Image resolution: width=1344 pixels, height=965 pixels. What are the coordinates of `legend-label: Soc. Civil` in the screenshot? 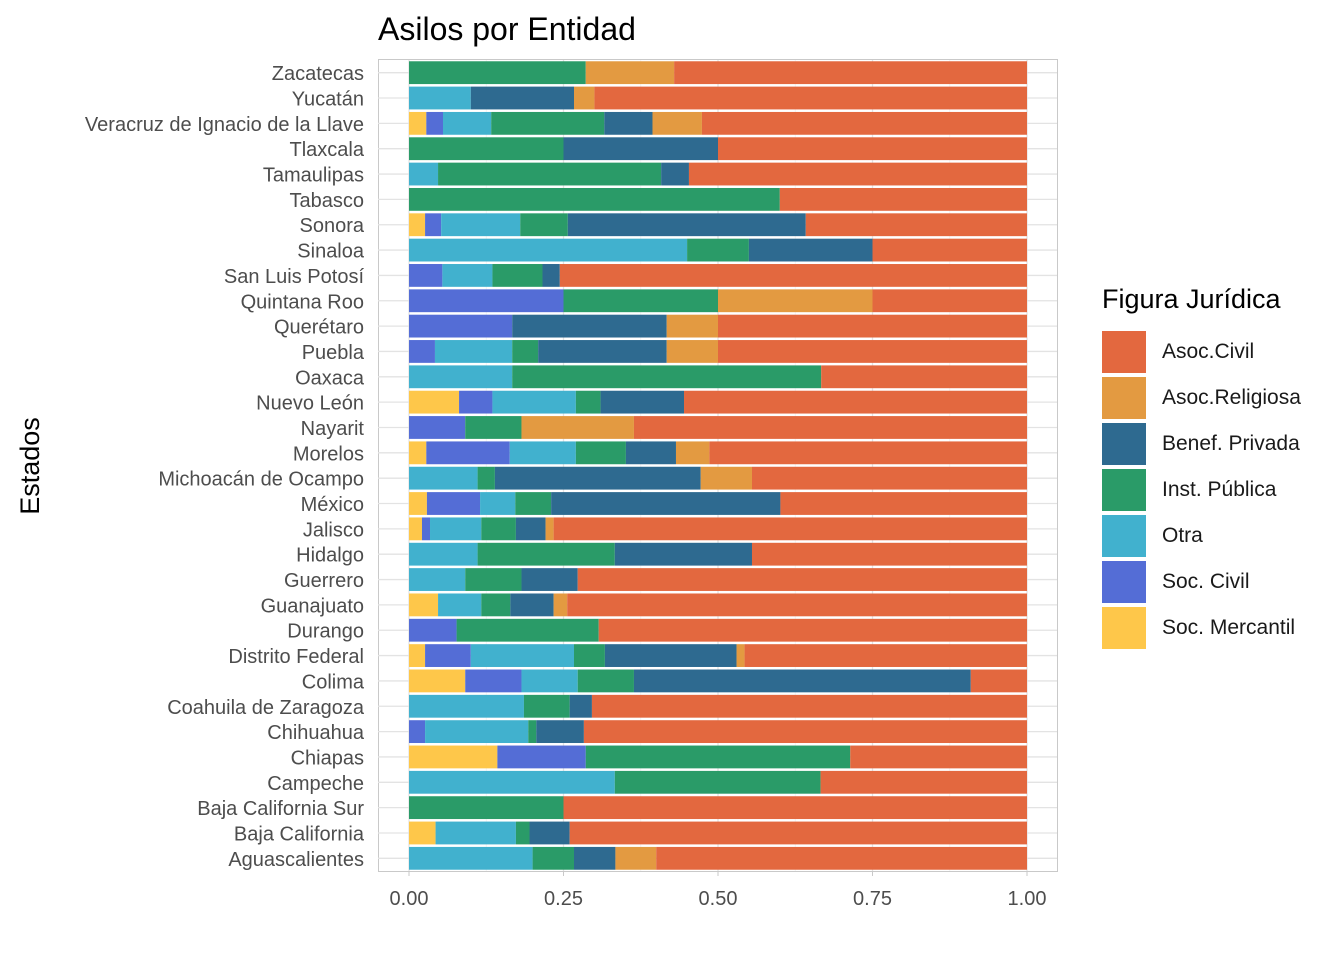 It's located at (1206, 581).